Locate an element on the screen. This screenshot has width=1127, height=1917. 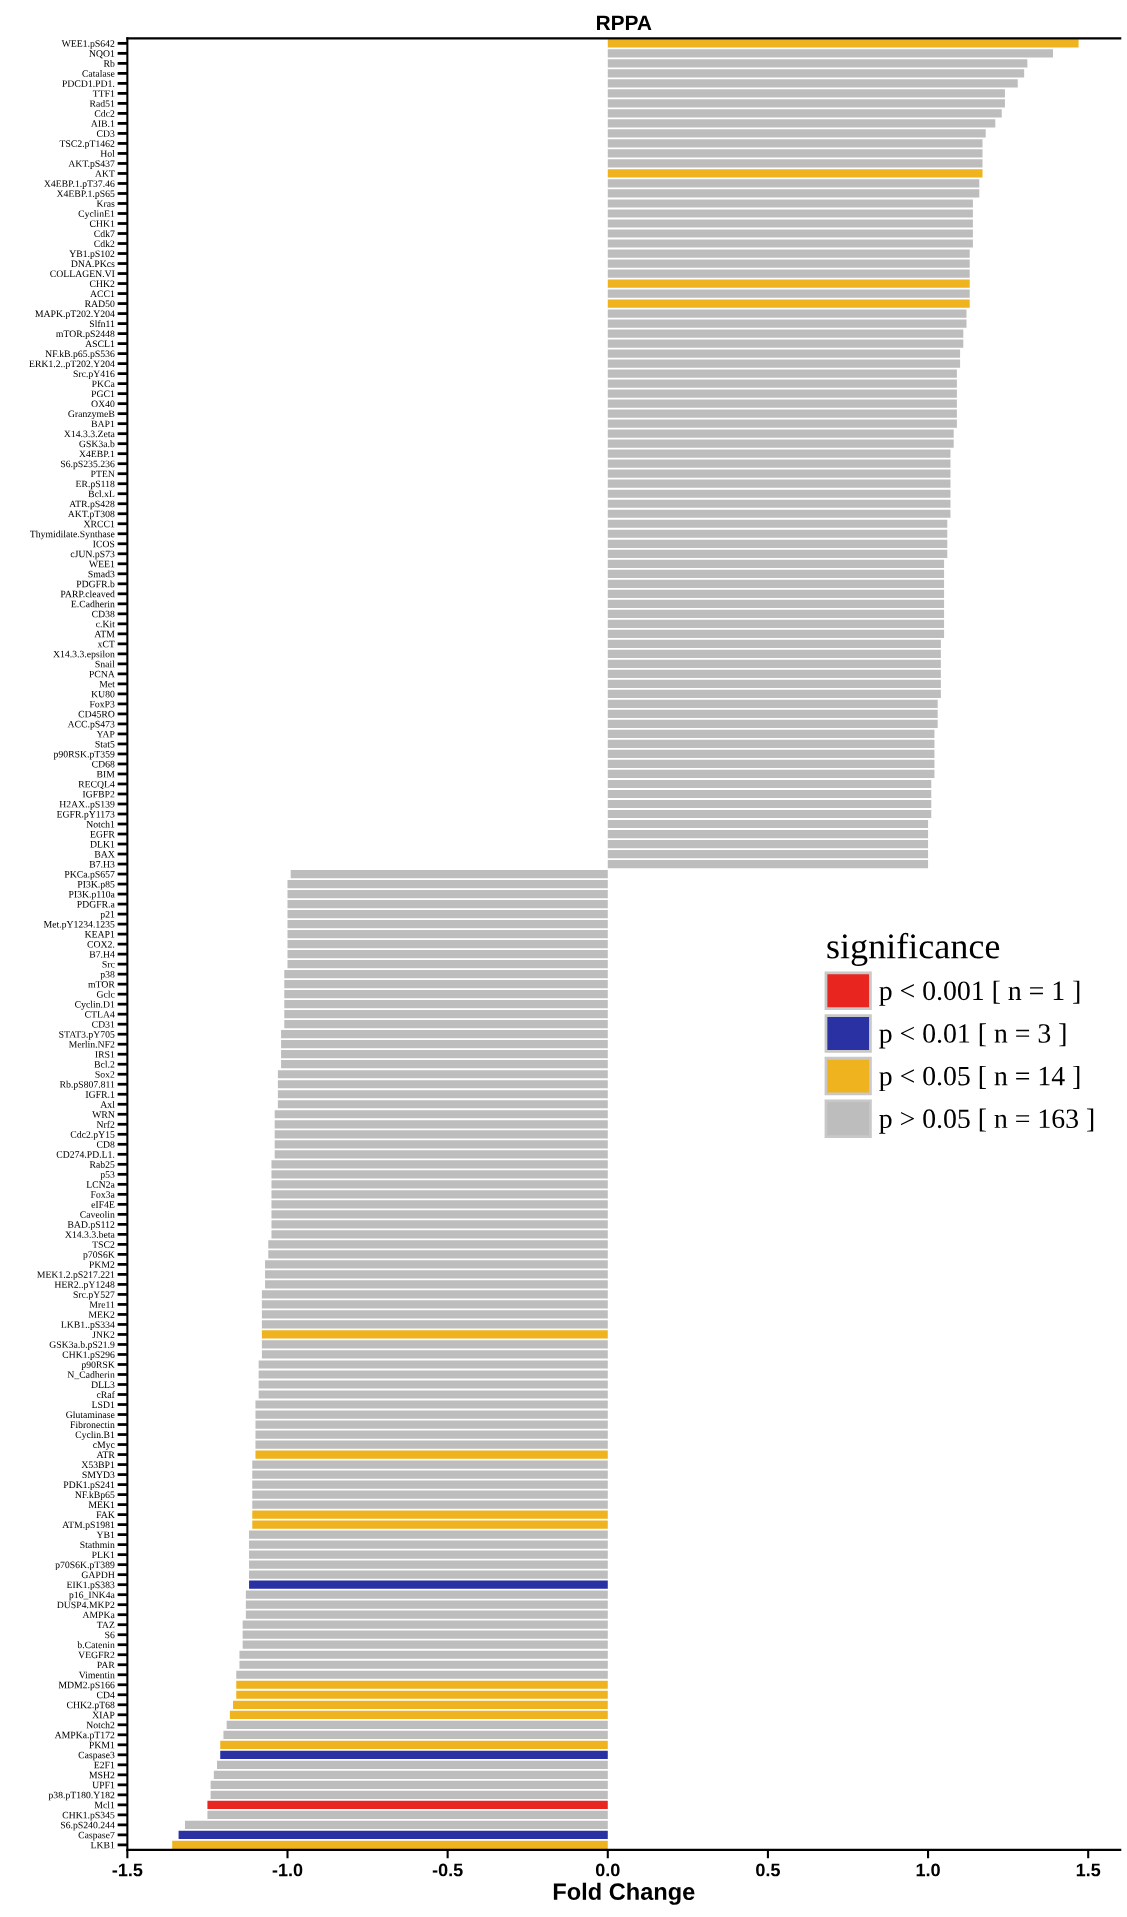
y-tick-label: Bcl.2 is located at coordinates (104, 1064).